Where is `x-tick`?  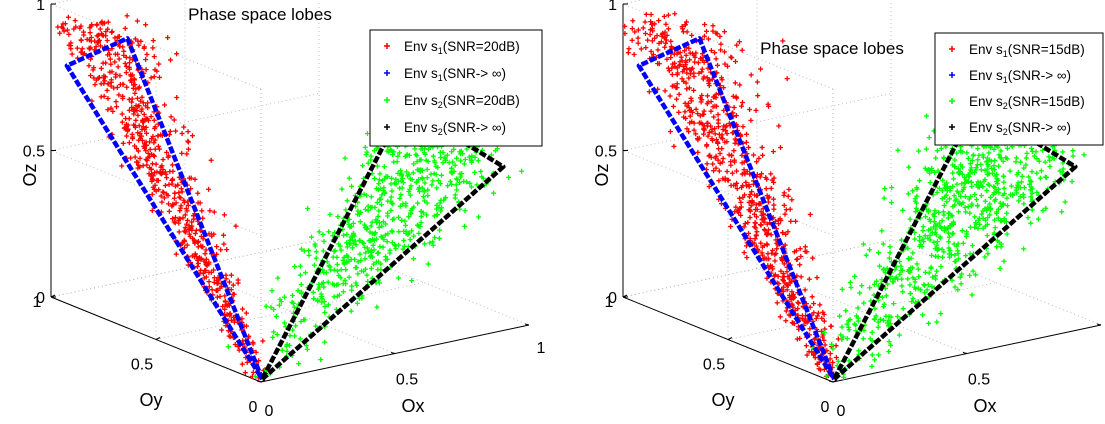
x-tick is located at coordinates (393, 353).